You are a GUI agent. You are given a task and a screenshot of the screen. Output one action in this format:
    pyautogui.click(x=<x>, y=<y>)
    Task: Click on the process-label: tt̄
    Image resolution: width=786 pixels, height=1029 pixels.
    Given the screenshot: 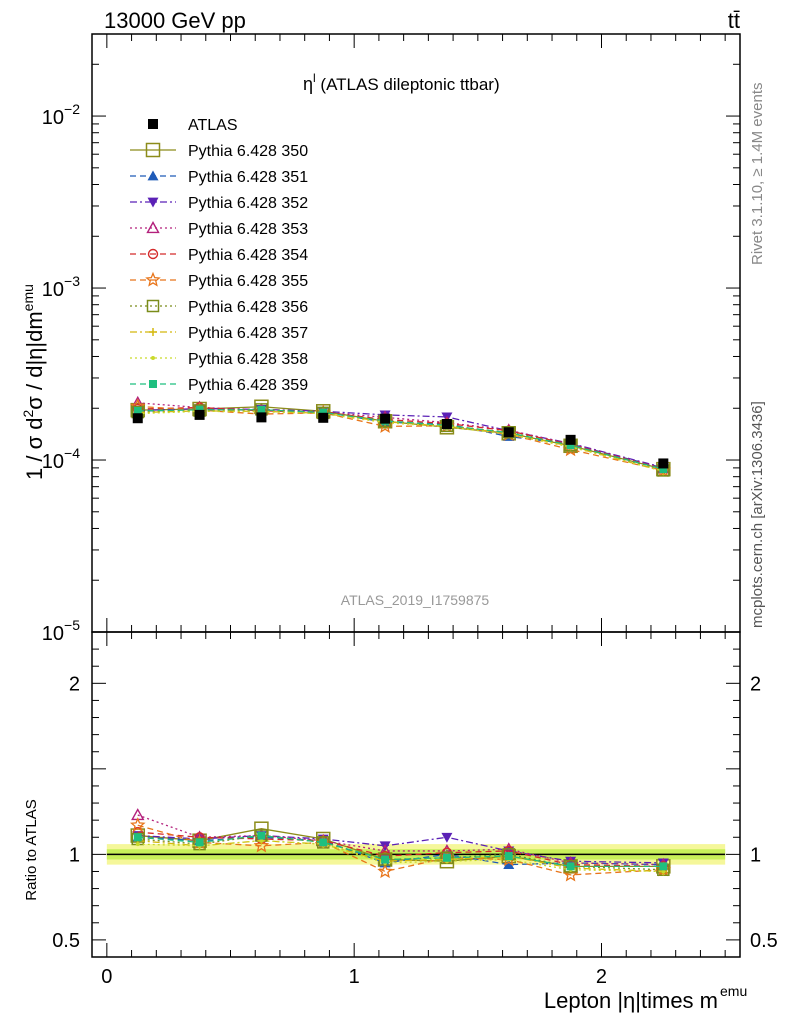 What is the action you would take?
    pyautogui.click(x=734, y=20)
    